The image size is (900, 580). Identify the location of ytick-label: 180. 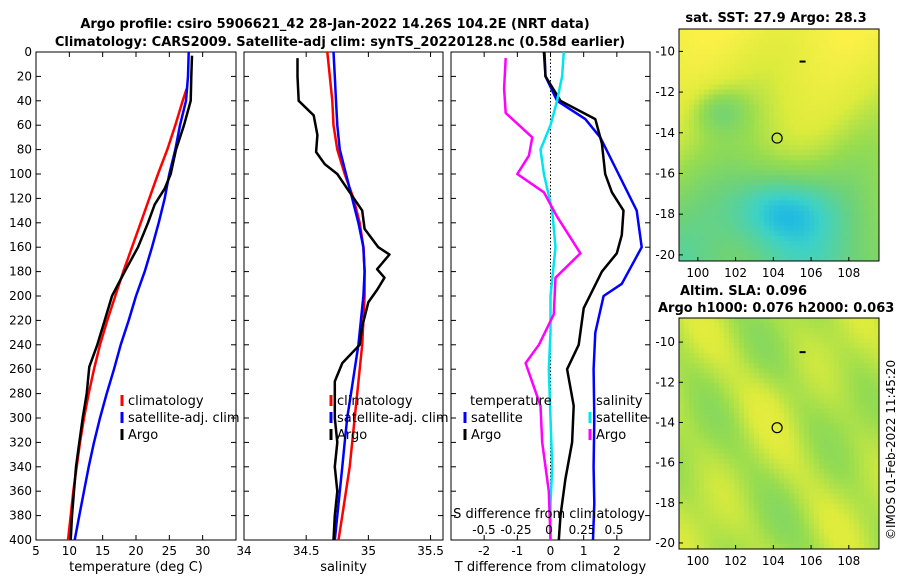
(20, 272).